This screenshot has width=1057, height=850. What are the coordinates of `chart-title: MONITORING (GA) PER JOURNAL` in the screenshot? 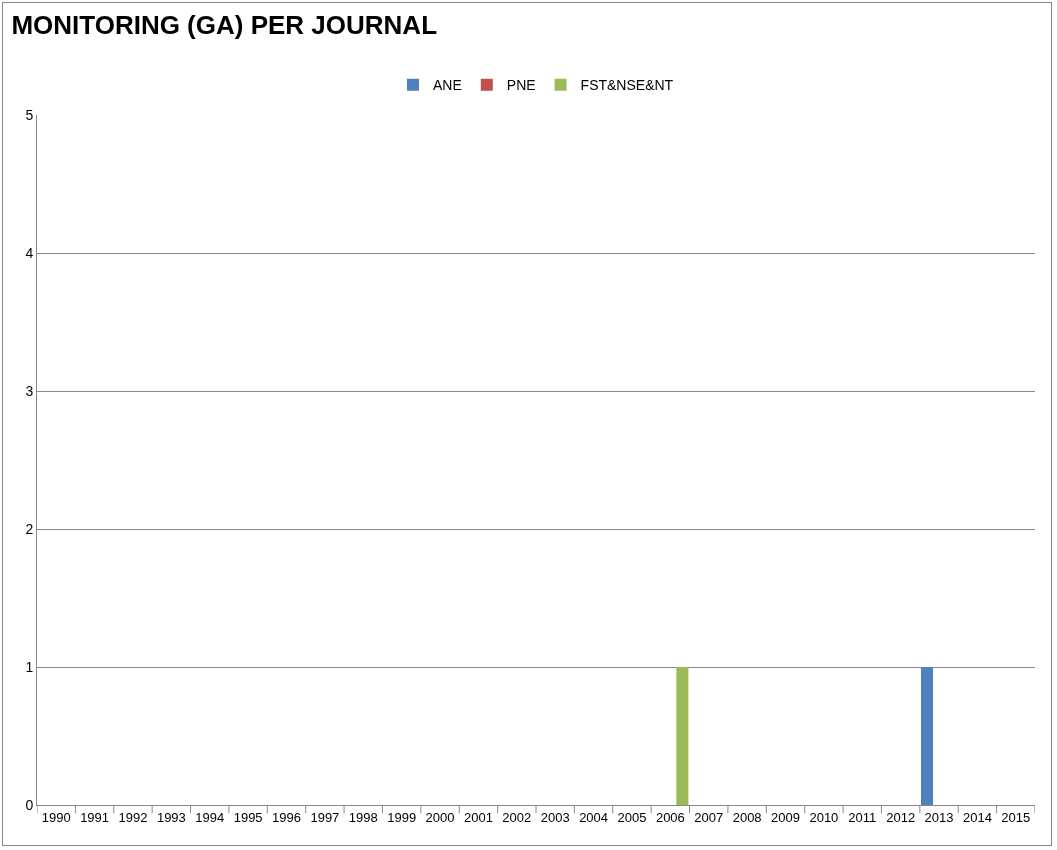 It's located at (224, 24).